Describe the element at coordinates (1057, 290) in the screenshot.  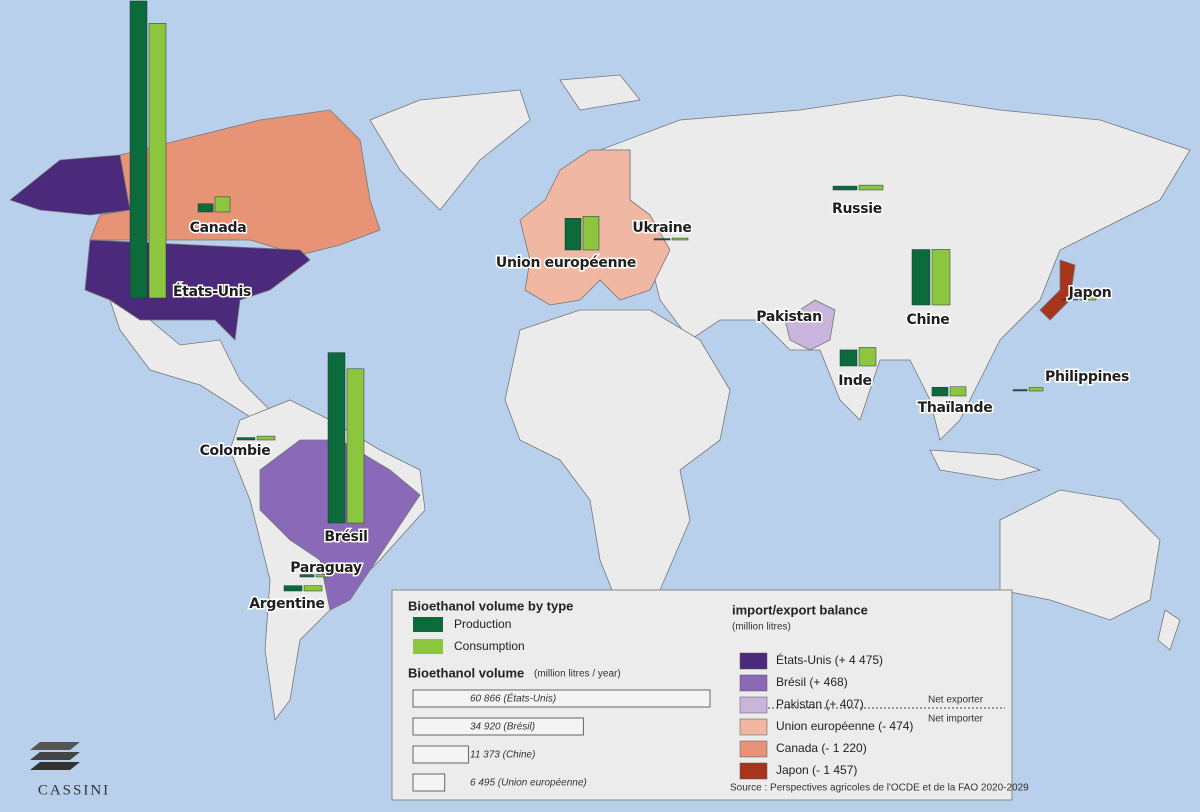
I see `japan` at that location.